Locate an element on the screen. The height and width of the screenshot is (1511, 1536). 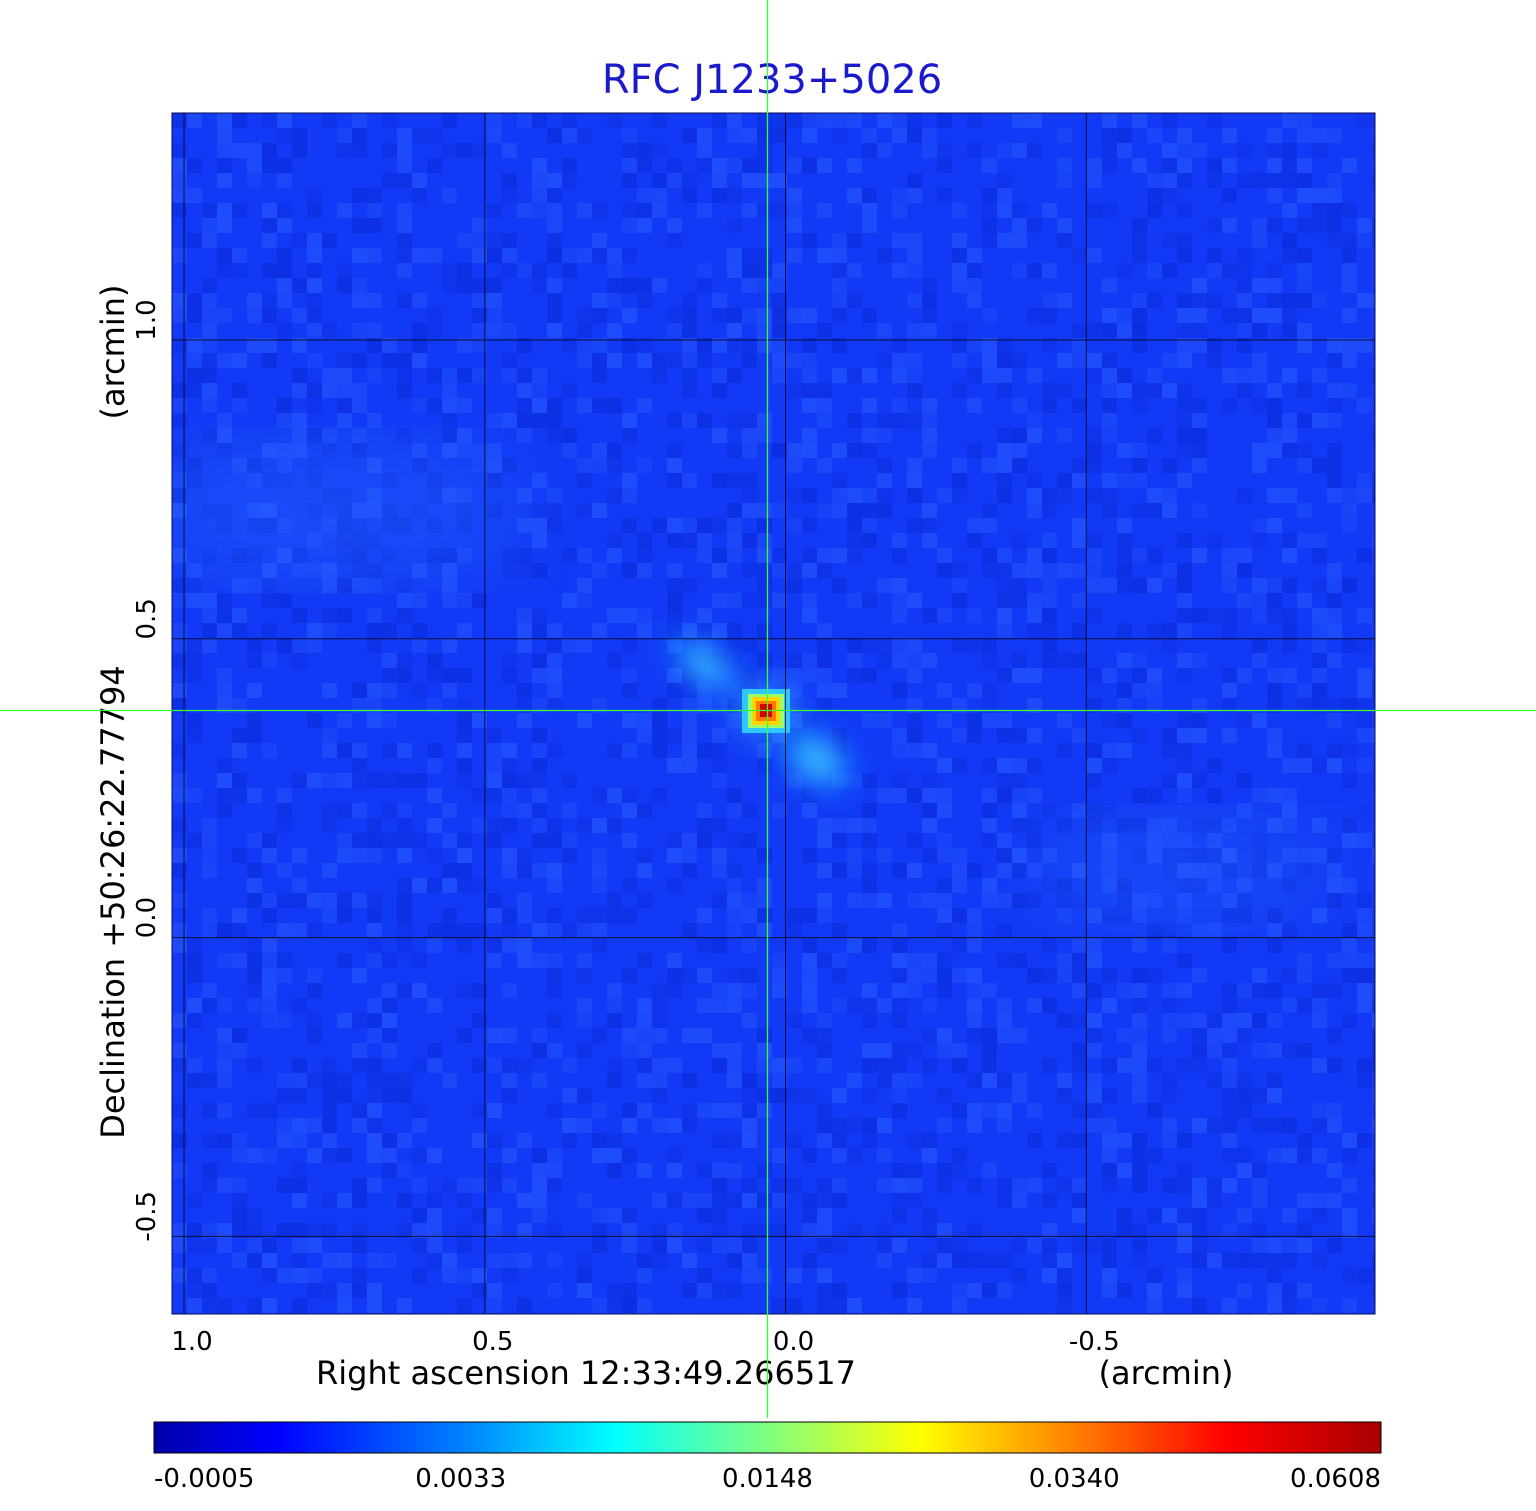
colorbar-label: 0.0148 is located at coordinates (767, 1479).